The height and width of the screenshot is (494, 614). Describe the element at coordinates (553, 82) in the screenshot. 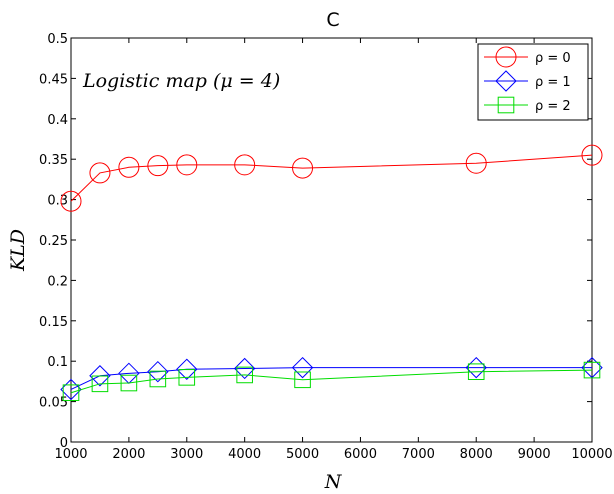

I see `legend-label: ρ = 1` at that location.